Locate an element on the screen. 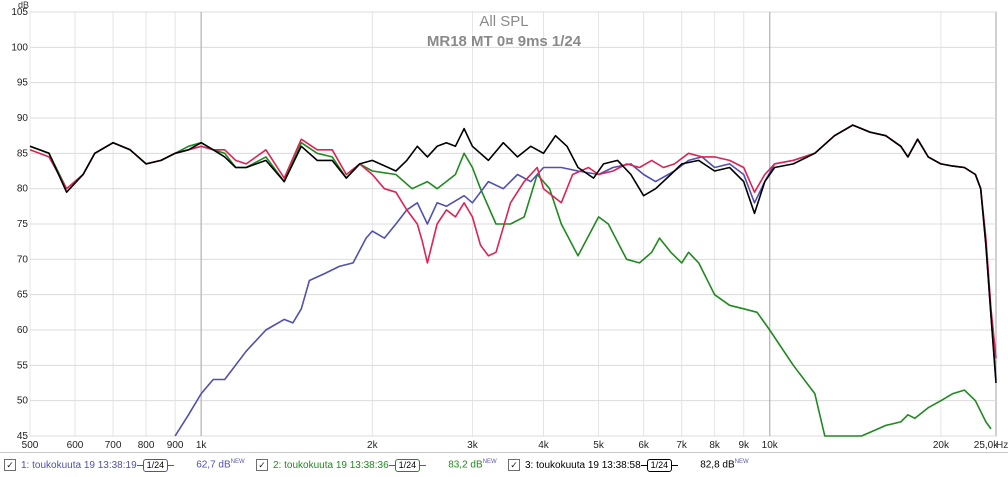 The width and height of the screenshot is (1008, 477). x-tick-label: 5k is located at coordinates (599, 445).